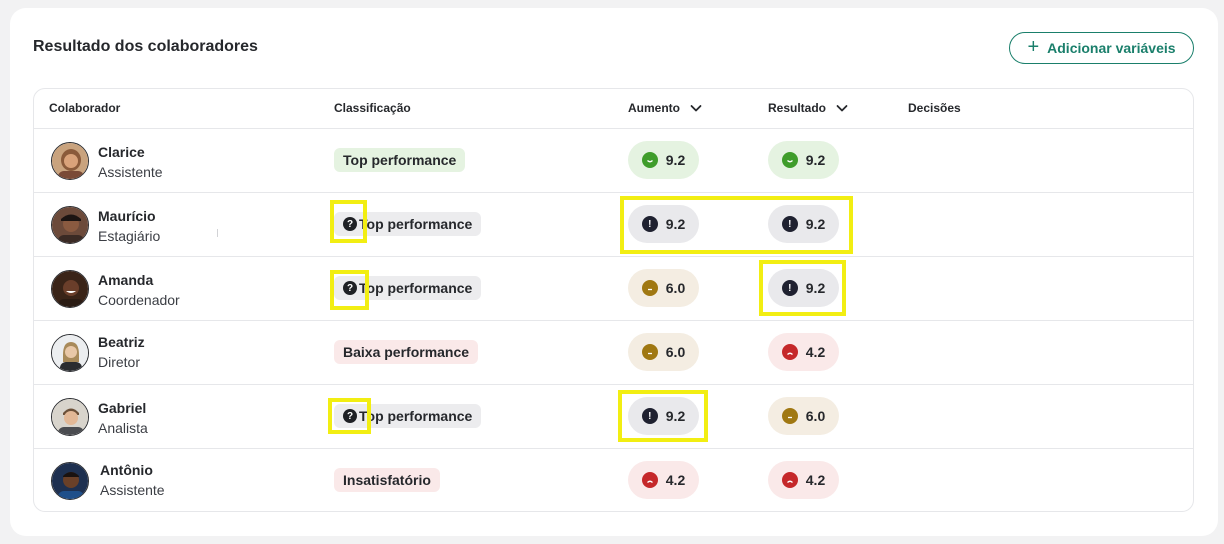 The height and width of the screenshot is (544, 1224). What do you see at coordinates (1033, 47) in the screenshot?
I see `plus-icon: +` at bounding box center [1033, 47].